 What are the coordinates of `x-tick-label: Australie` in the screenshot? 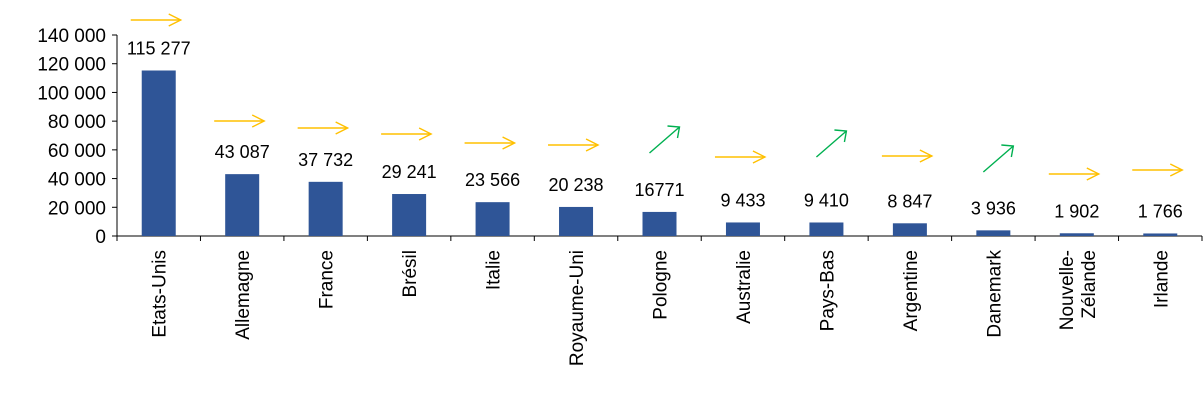 It's located at (744, 287).